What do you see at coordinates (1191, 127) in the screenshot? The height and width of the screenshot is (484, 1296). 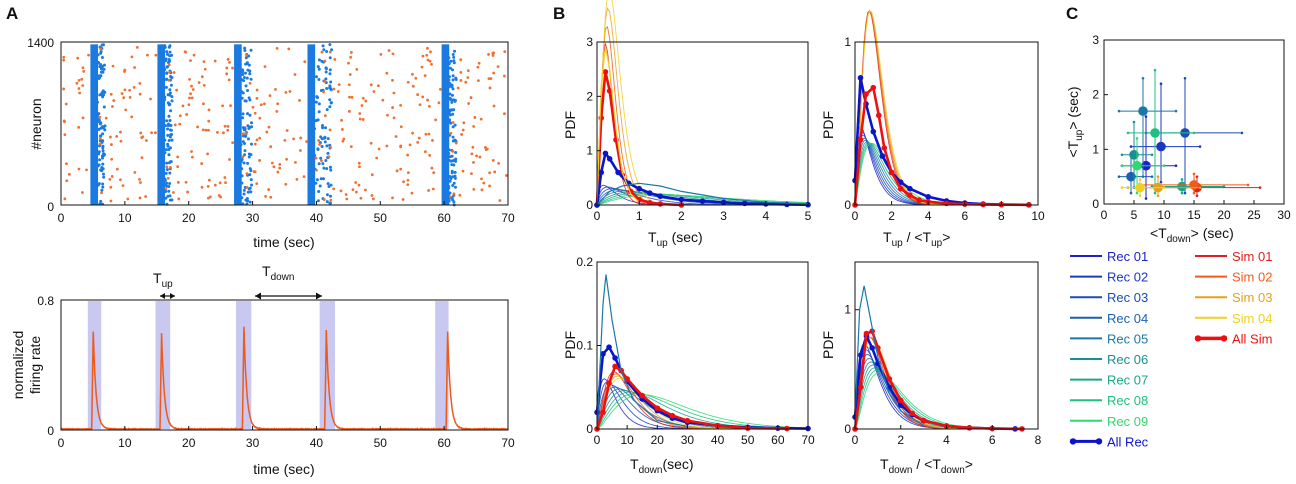 I see `scatter-tup-tdown: 0 5 10 15 20 25 30 0 1 2 3` at bounding box center [1191, 127].